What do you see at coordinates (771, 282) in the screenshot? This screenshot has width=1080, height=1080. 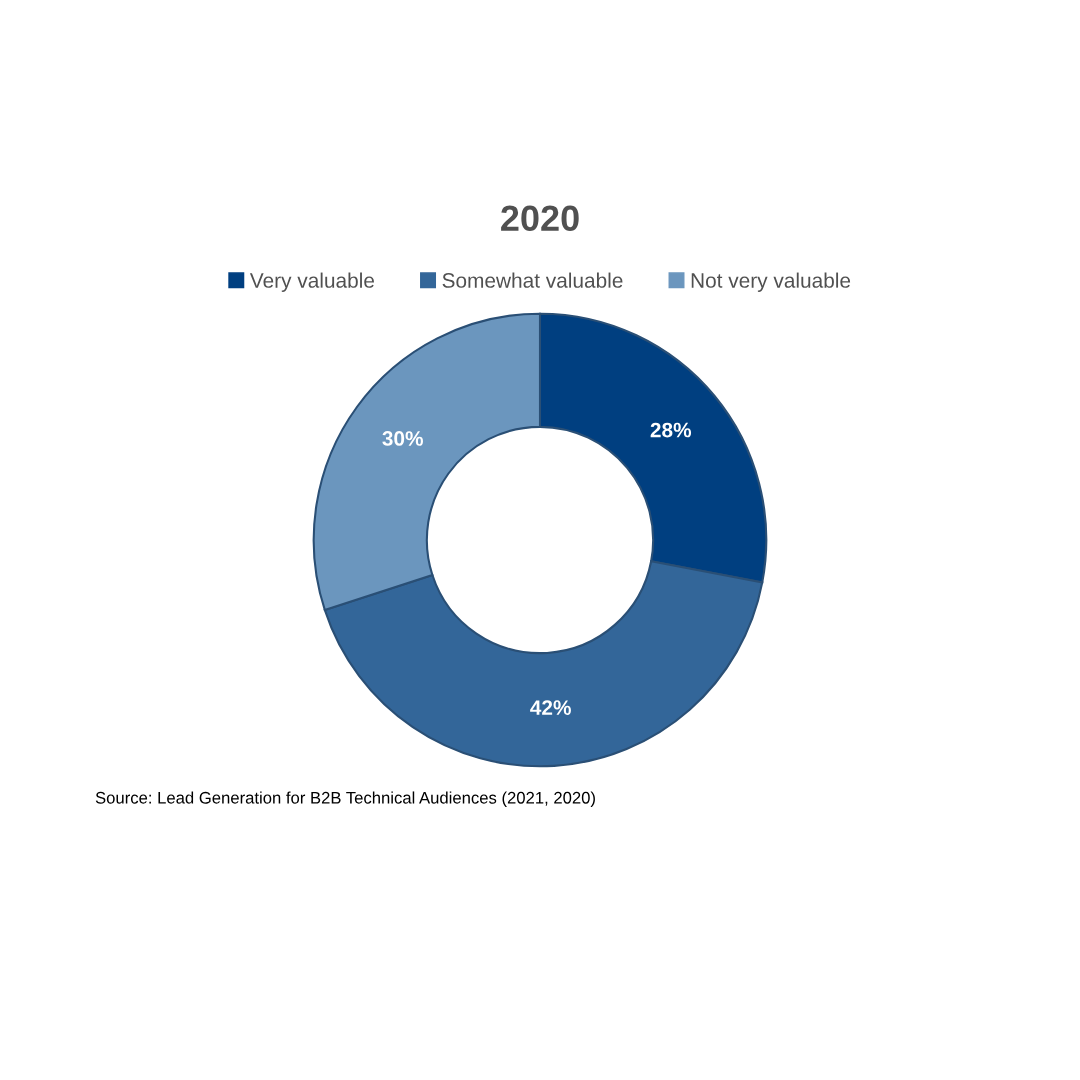 I see `legend-label: Not very valuable` at bounding box center [771, 282].